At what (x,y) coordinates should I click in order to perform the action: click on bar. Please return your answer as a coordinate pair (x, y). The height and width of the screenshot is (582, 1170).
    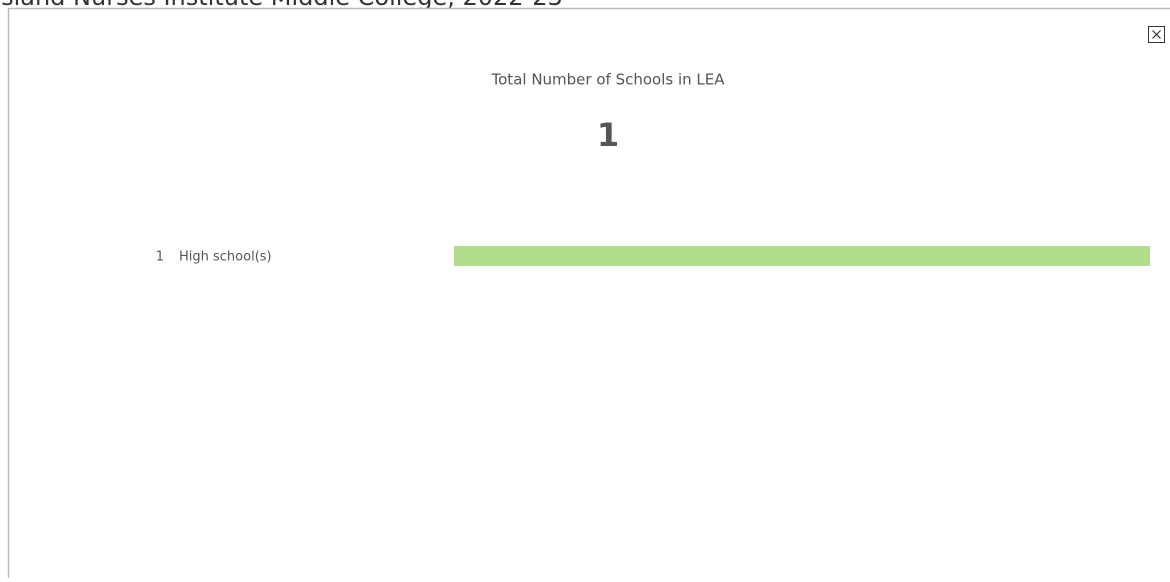
    Looking at the image, I should click on (802, 256).